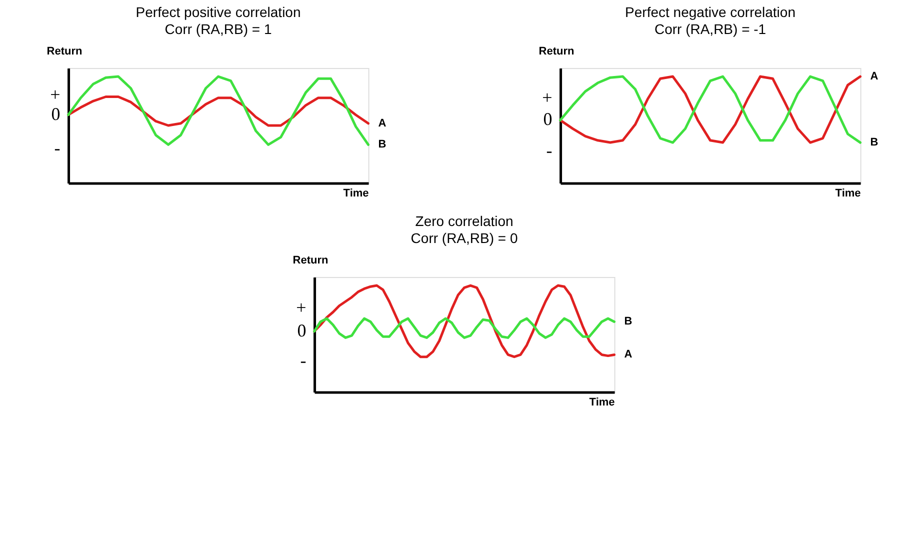  What do you see at coordinates (710, 12) in the screenshot?
I see `chart-title: Perfect negative correlation` at bounding box center [710, 12].